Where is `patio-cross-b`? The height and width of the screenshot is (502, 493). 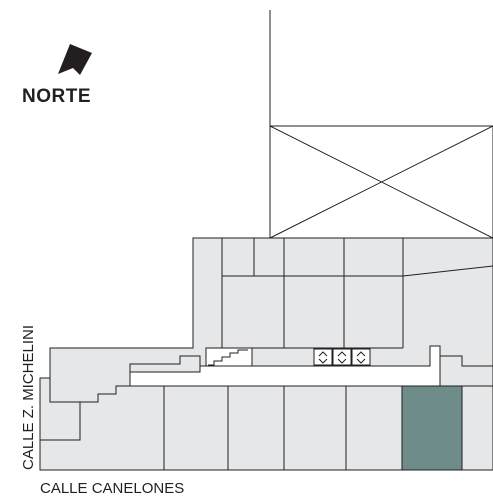
patio-cross-b is located at coordinates (381, 182).